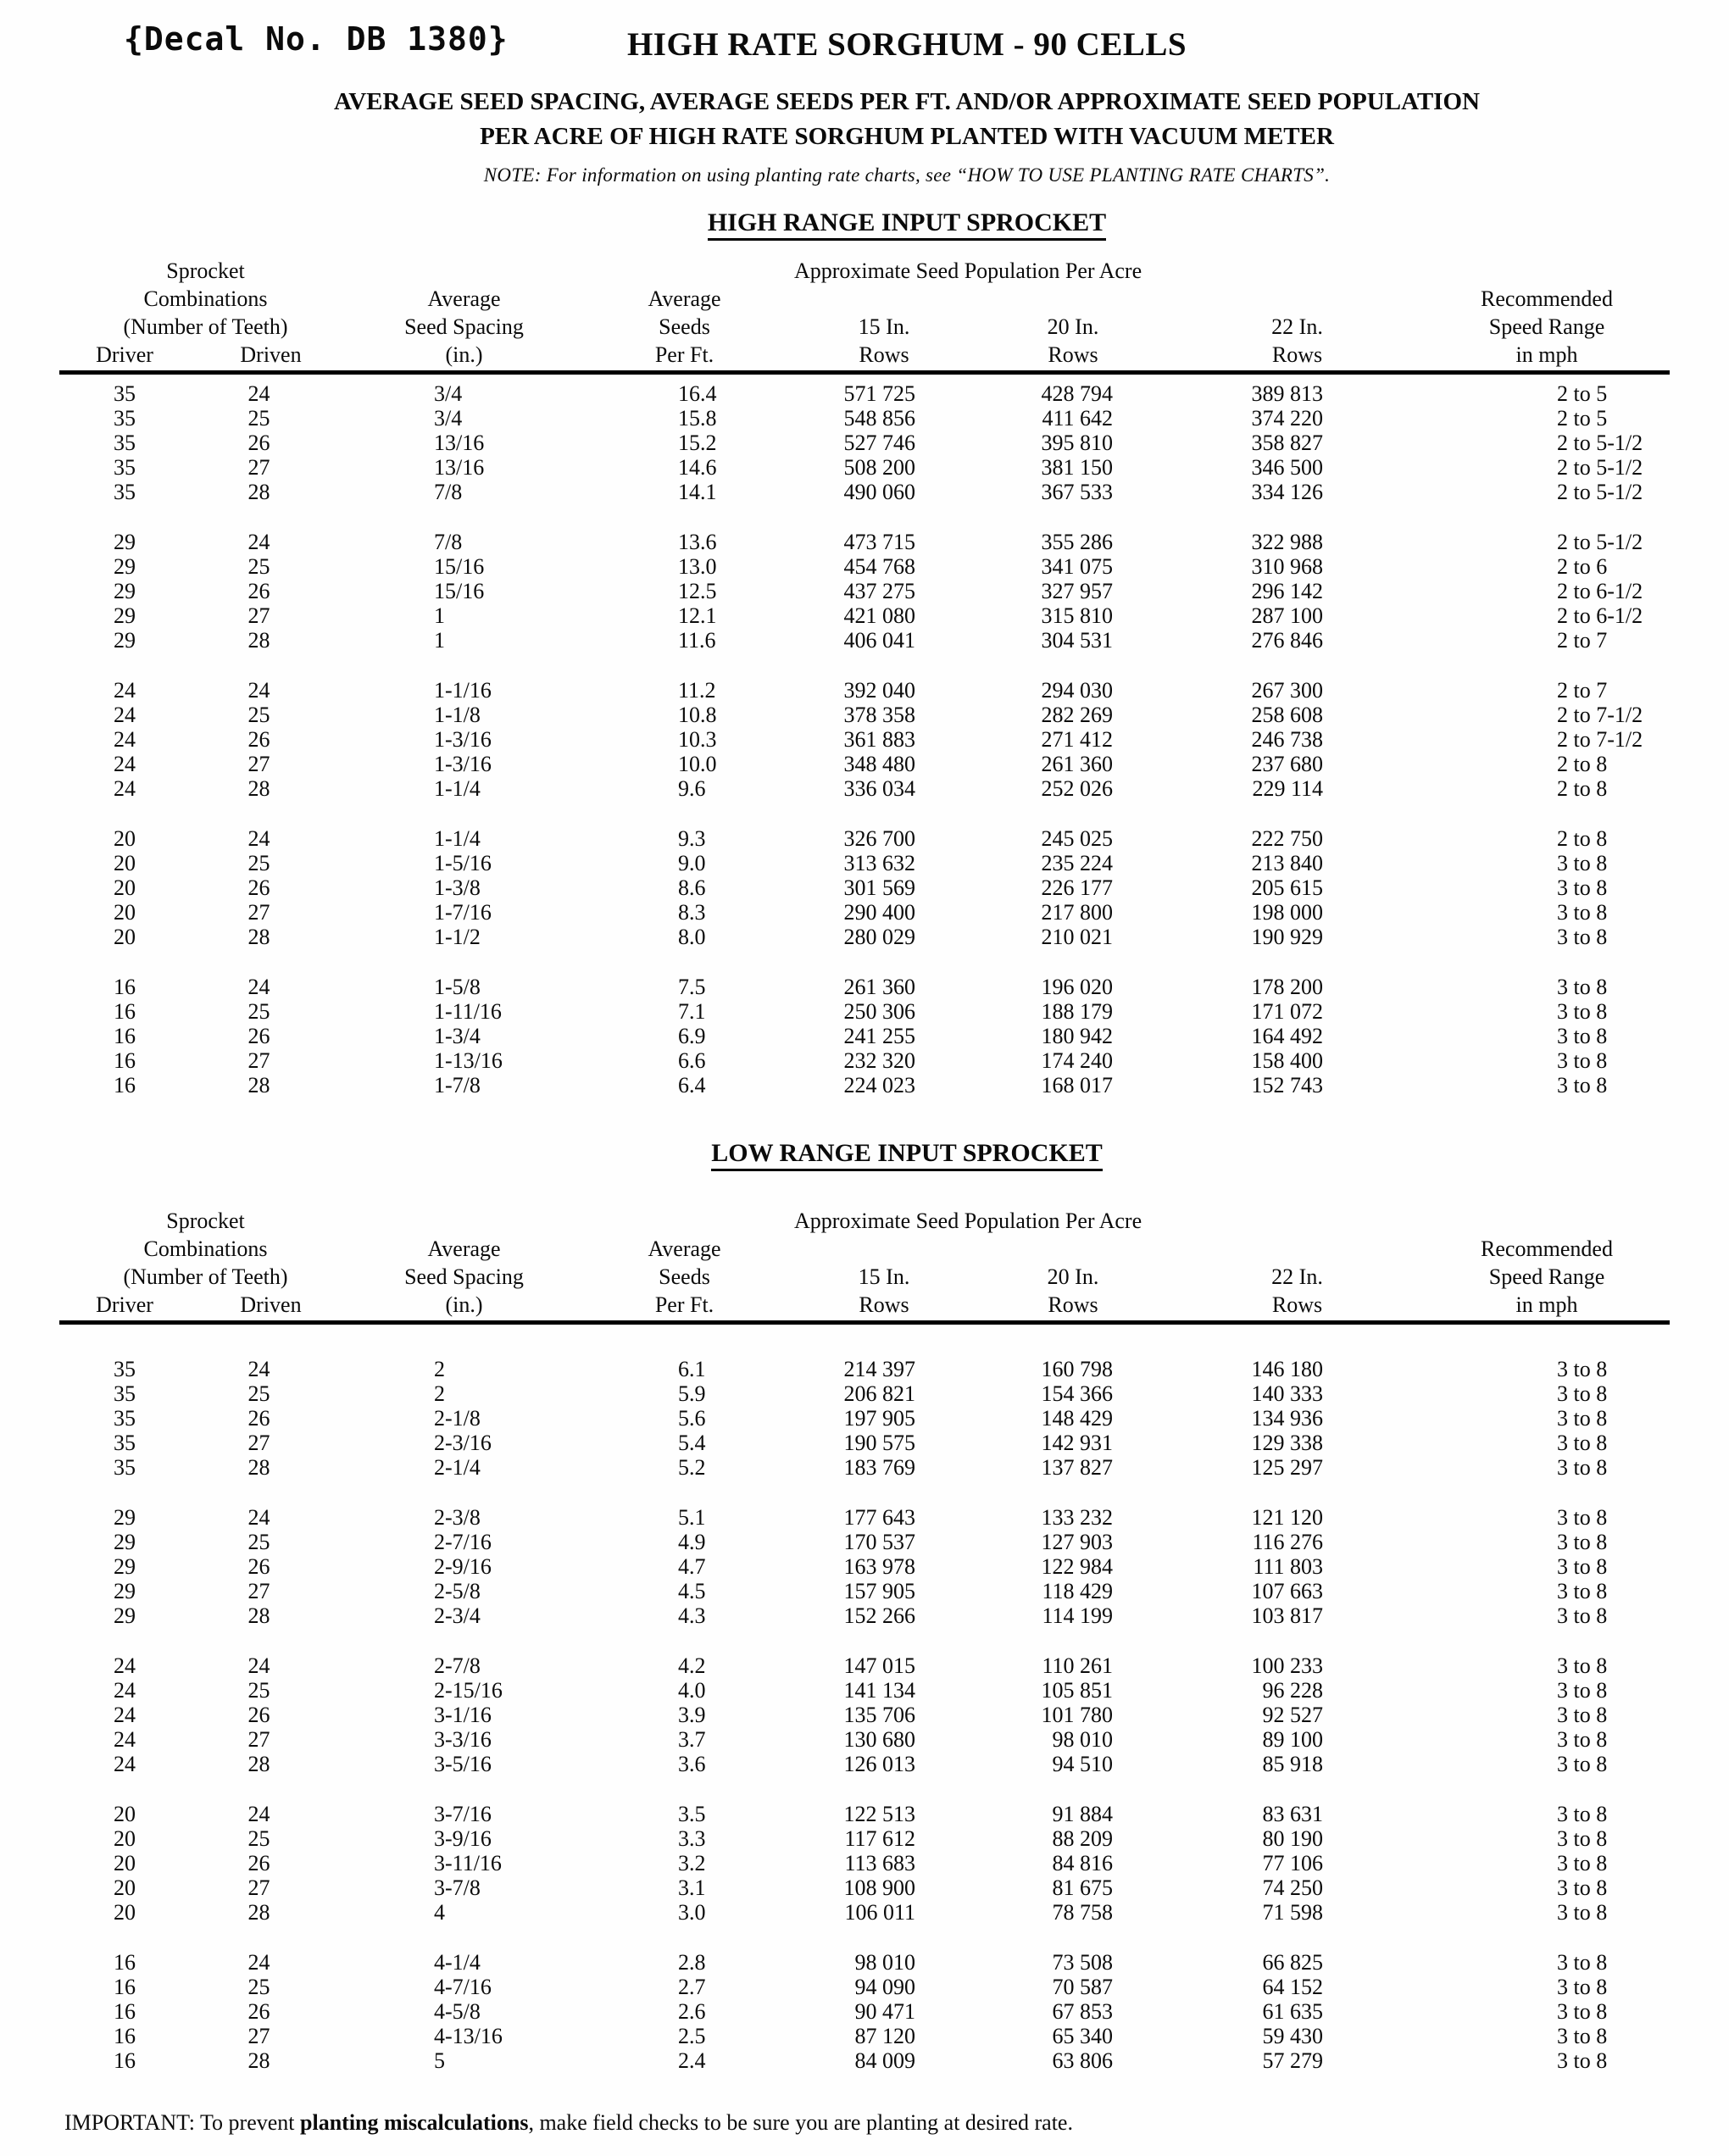  I want to click on cell-pop-15in: 197 905, so click(879, 1418).